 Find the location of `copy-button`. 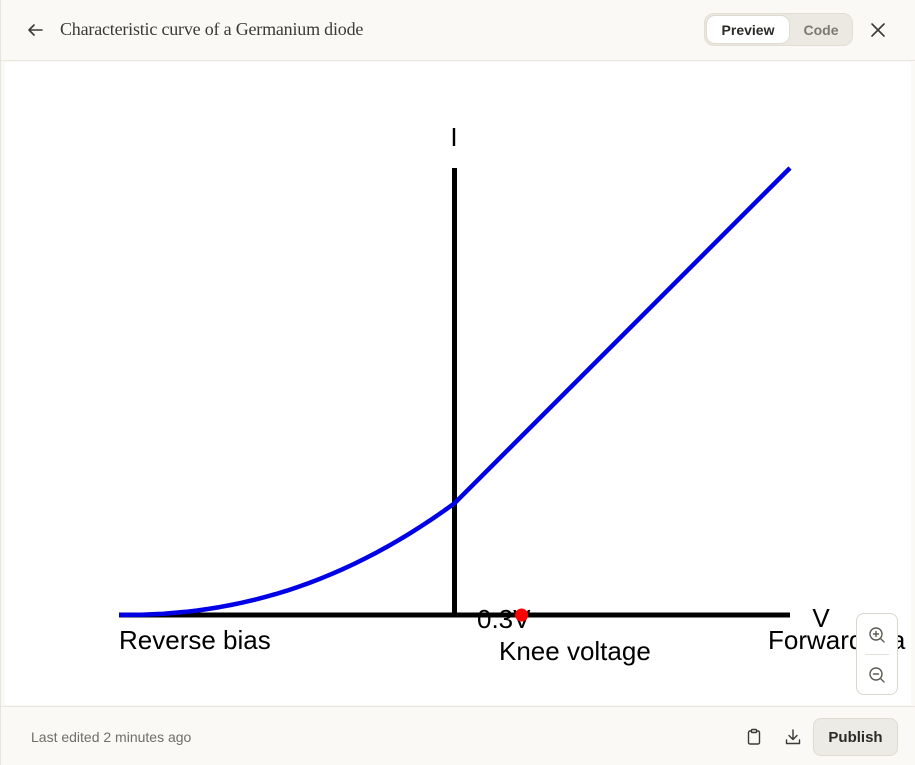

copy-button is located at coordinates (754, 737).